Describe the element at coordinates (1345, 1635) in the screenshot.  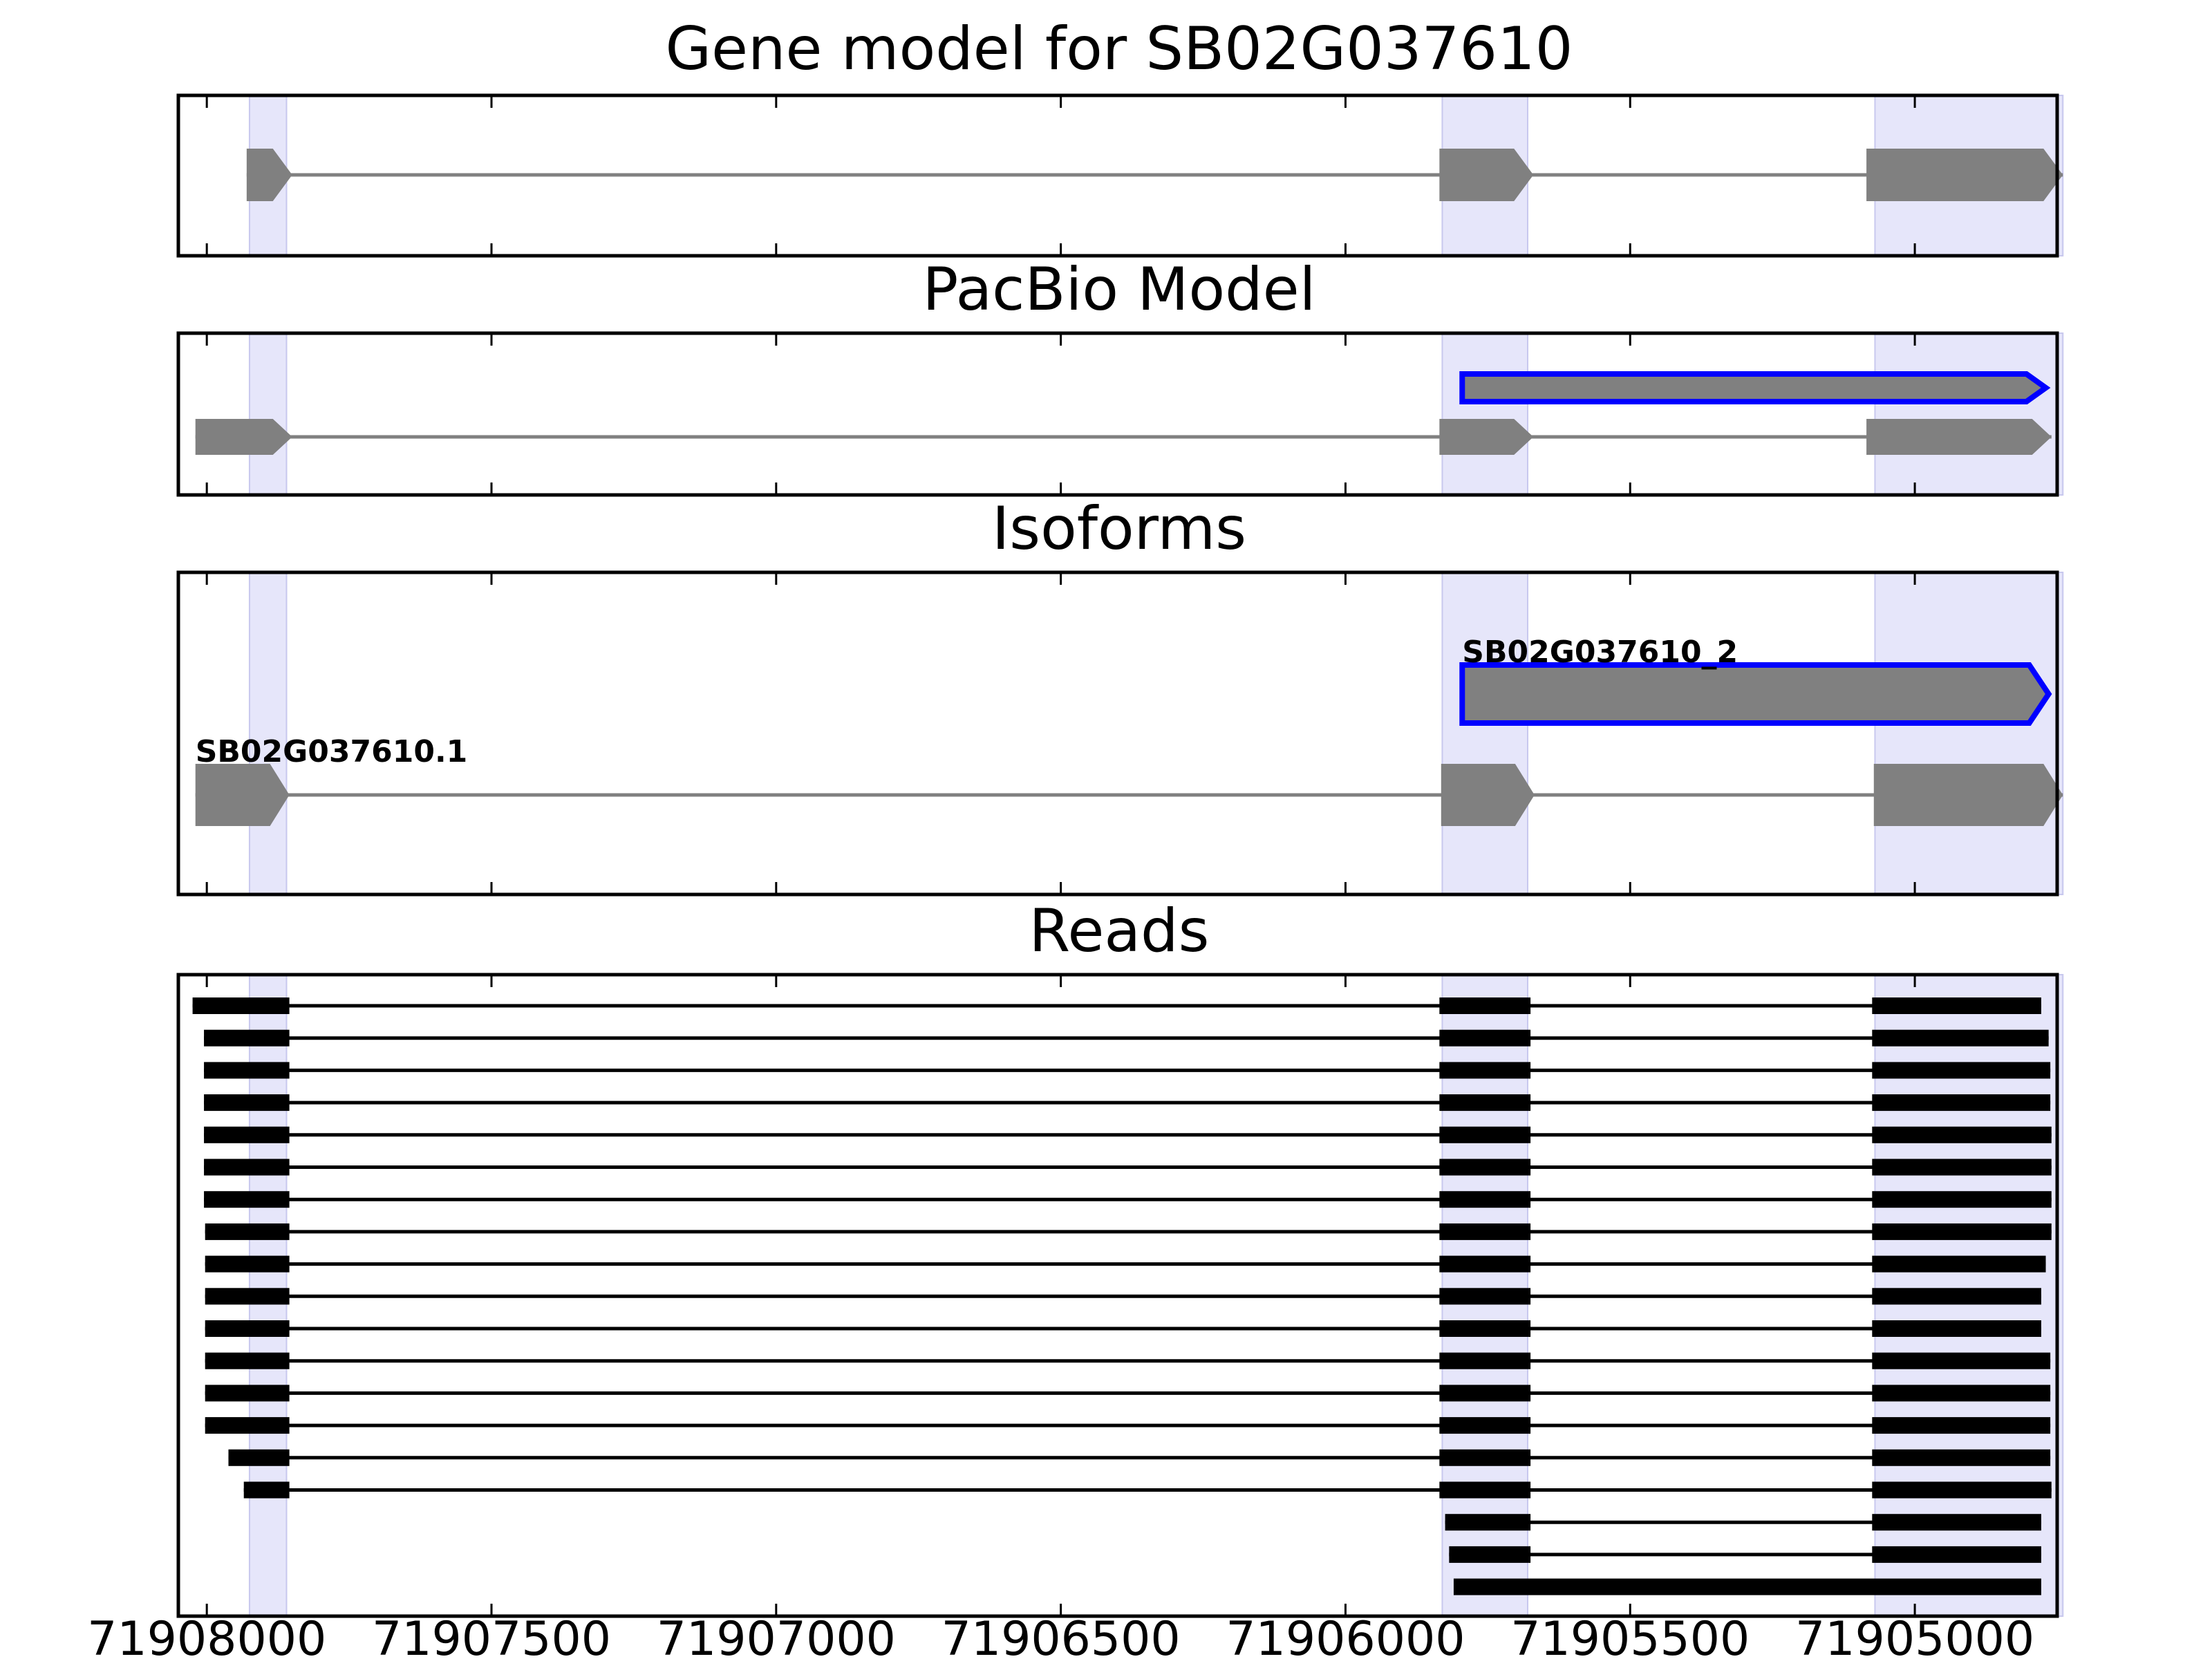
I see `x-tick-label: 71906000` at that location.